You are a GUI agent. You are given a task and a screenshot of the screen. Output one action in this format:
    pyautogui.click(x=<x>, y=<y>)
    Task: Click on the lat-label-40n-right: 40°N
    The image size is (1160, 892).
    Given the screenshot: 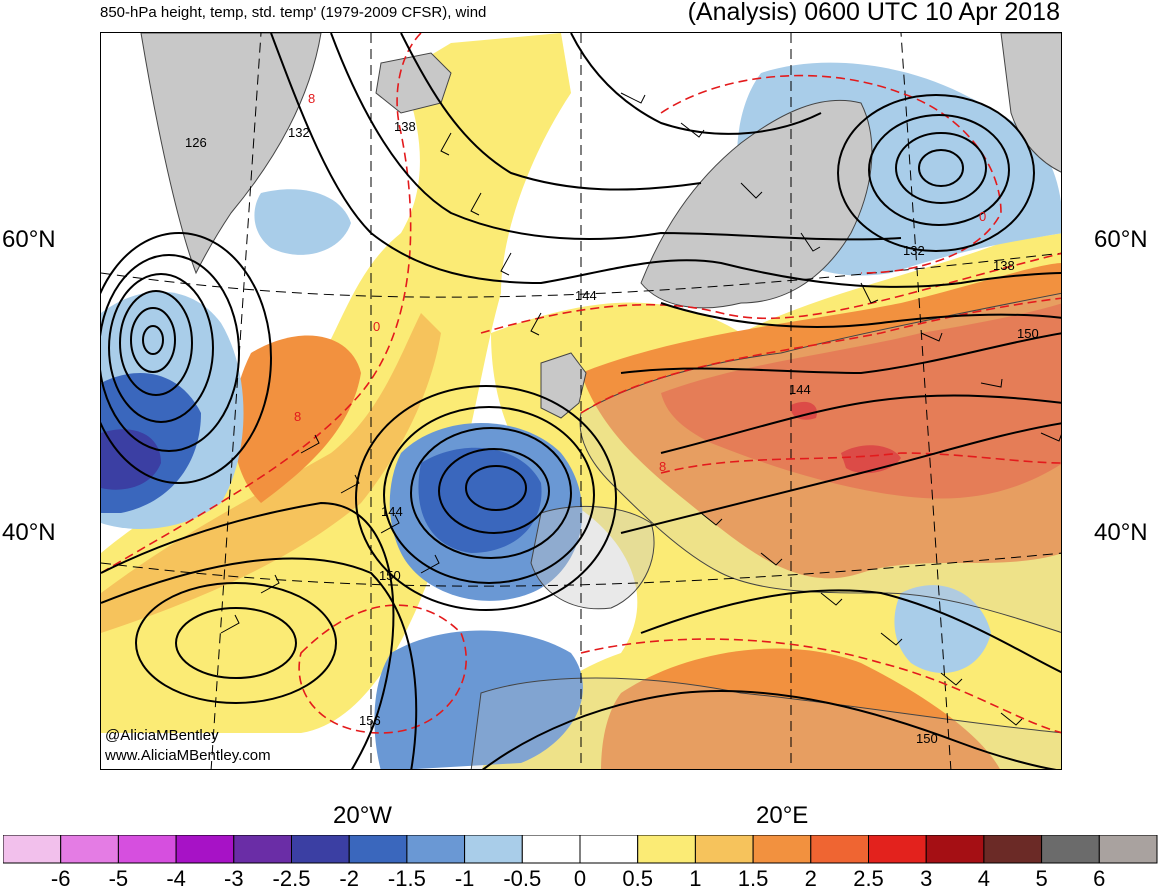 What is the action you would take?
    pyautogui.click(x=1121, y=532)
    